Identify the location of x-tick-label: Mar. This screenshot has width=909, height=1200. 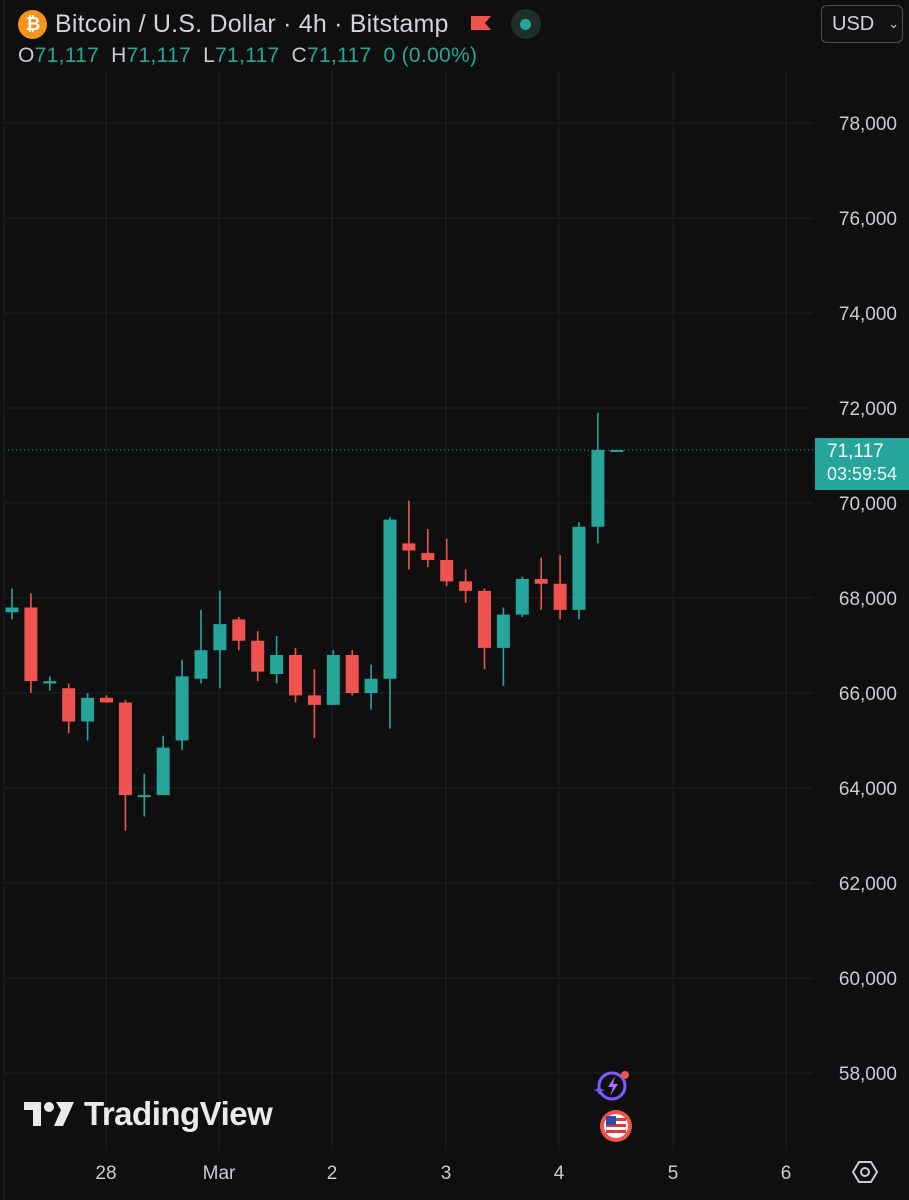
(219, 1173).